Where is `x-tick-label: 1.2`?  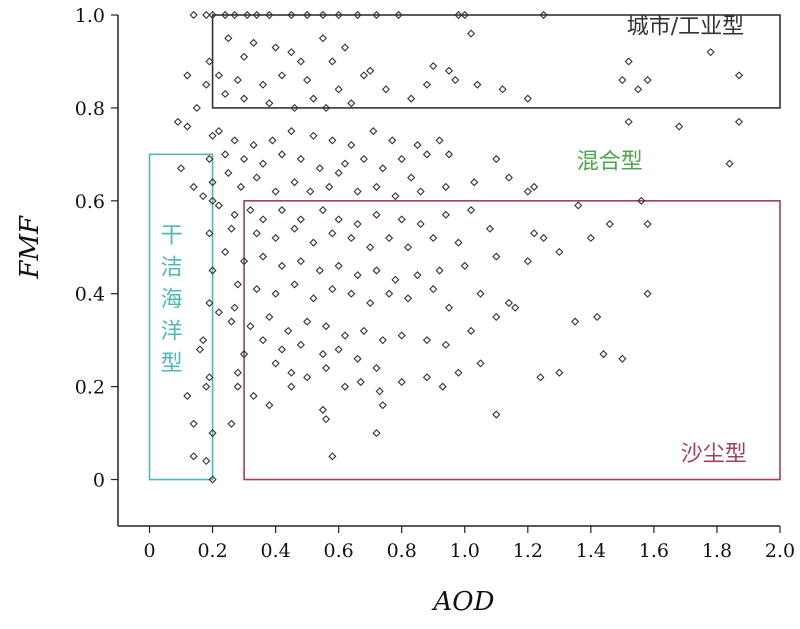 x-tick-label: 1.2 is located at coordinates (528, 551).